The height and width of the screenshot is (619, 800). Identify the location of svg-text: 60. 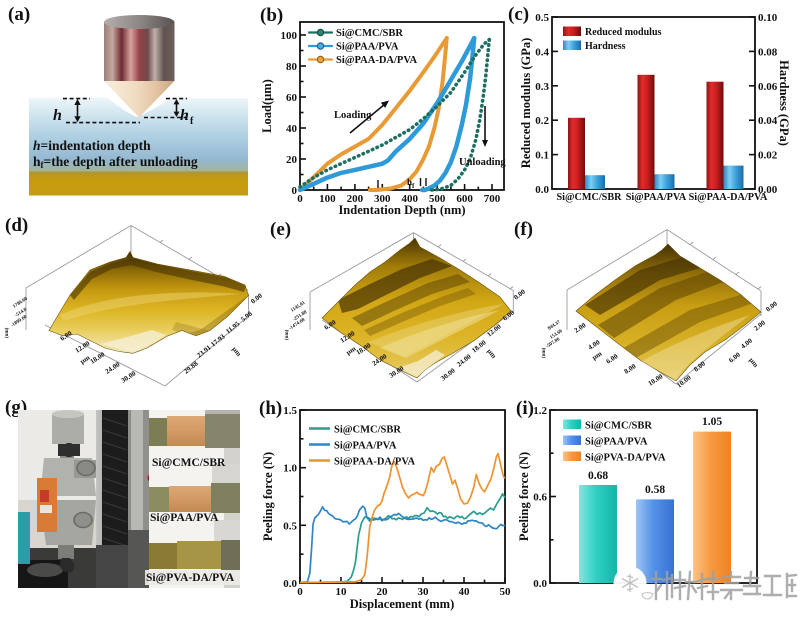
(292, 98).